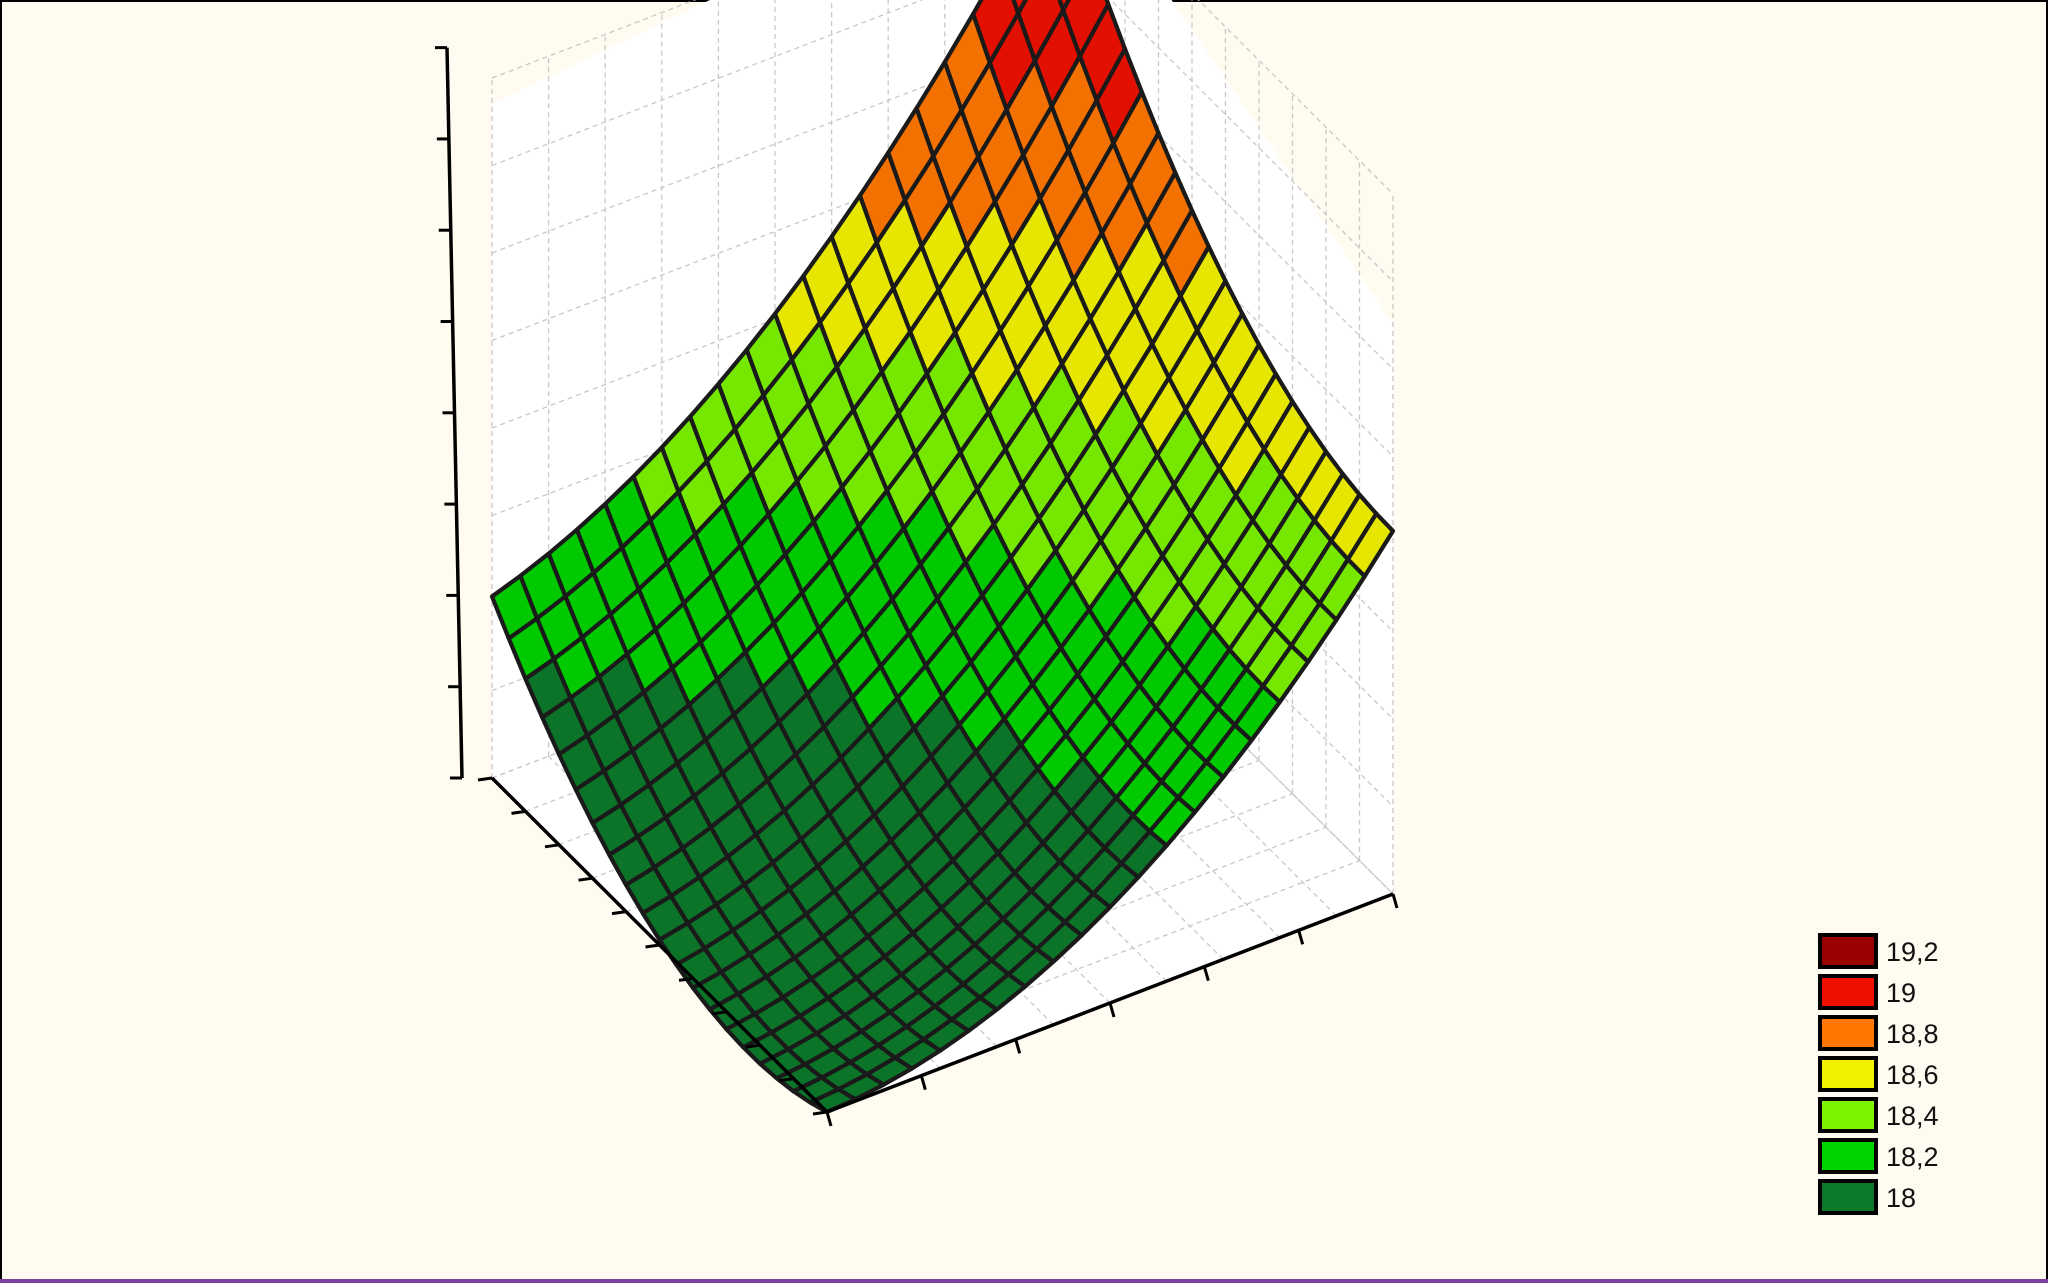 The image size is (2048, 1283). What do you see at coordinates (1912, 1157) in the screenshot?
I see `legend-label: 18,2` at bounding box center [1912, 1157].